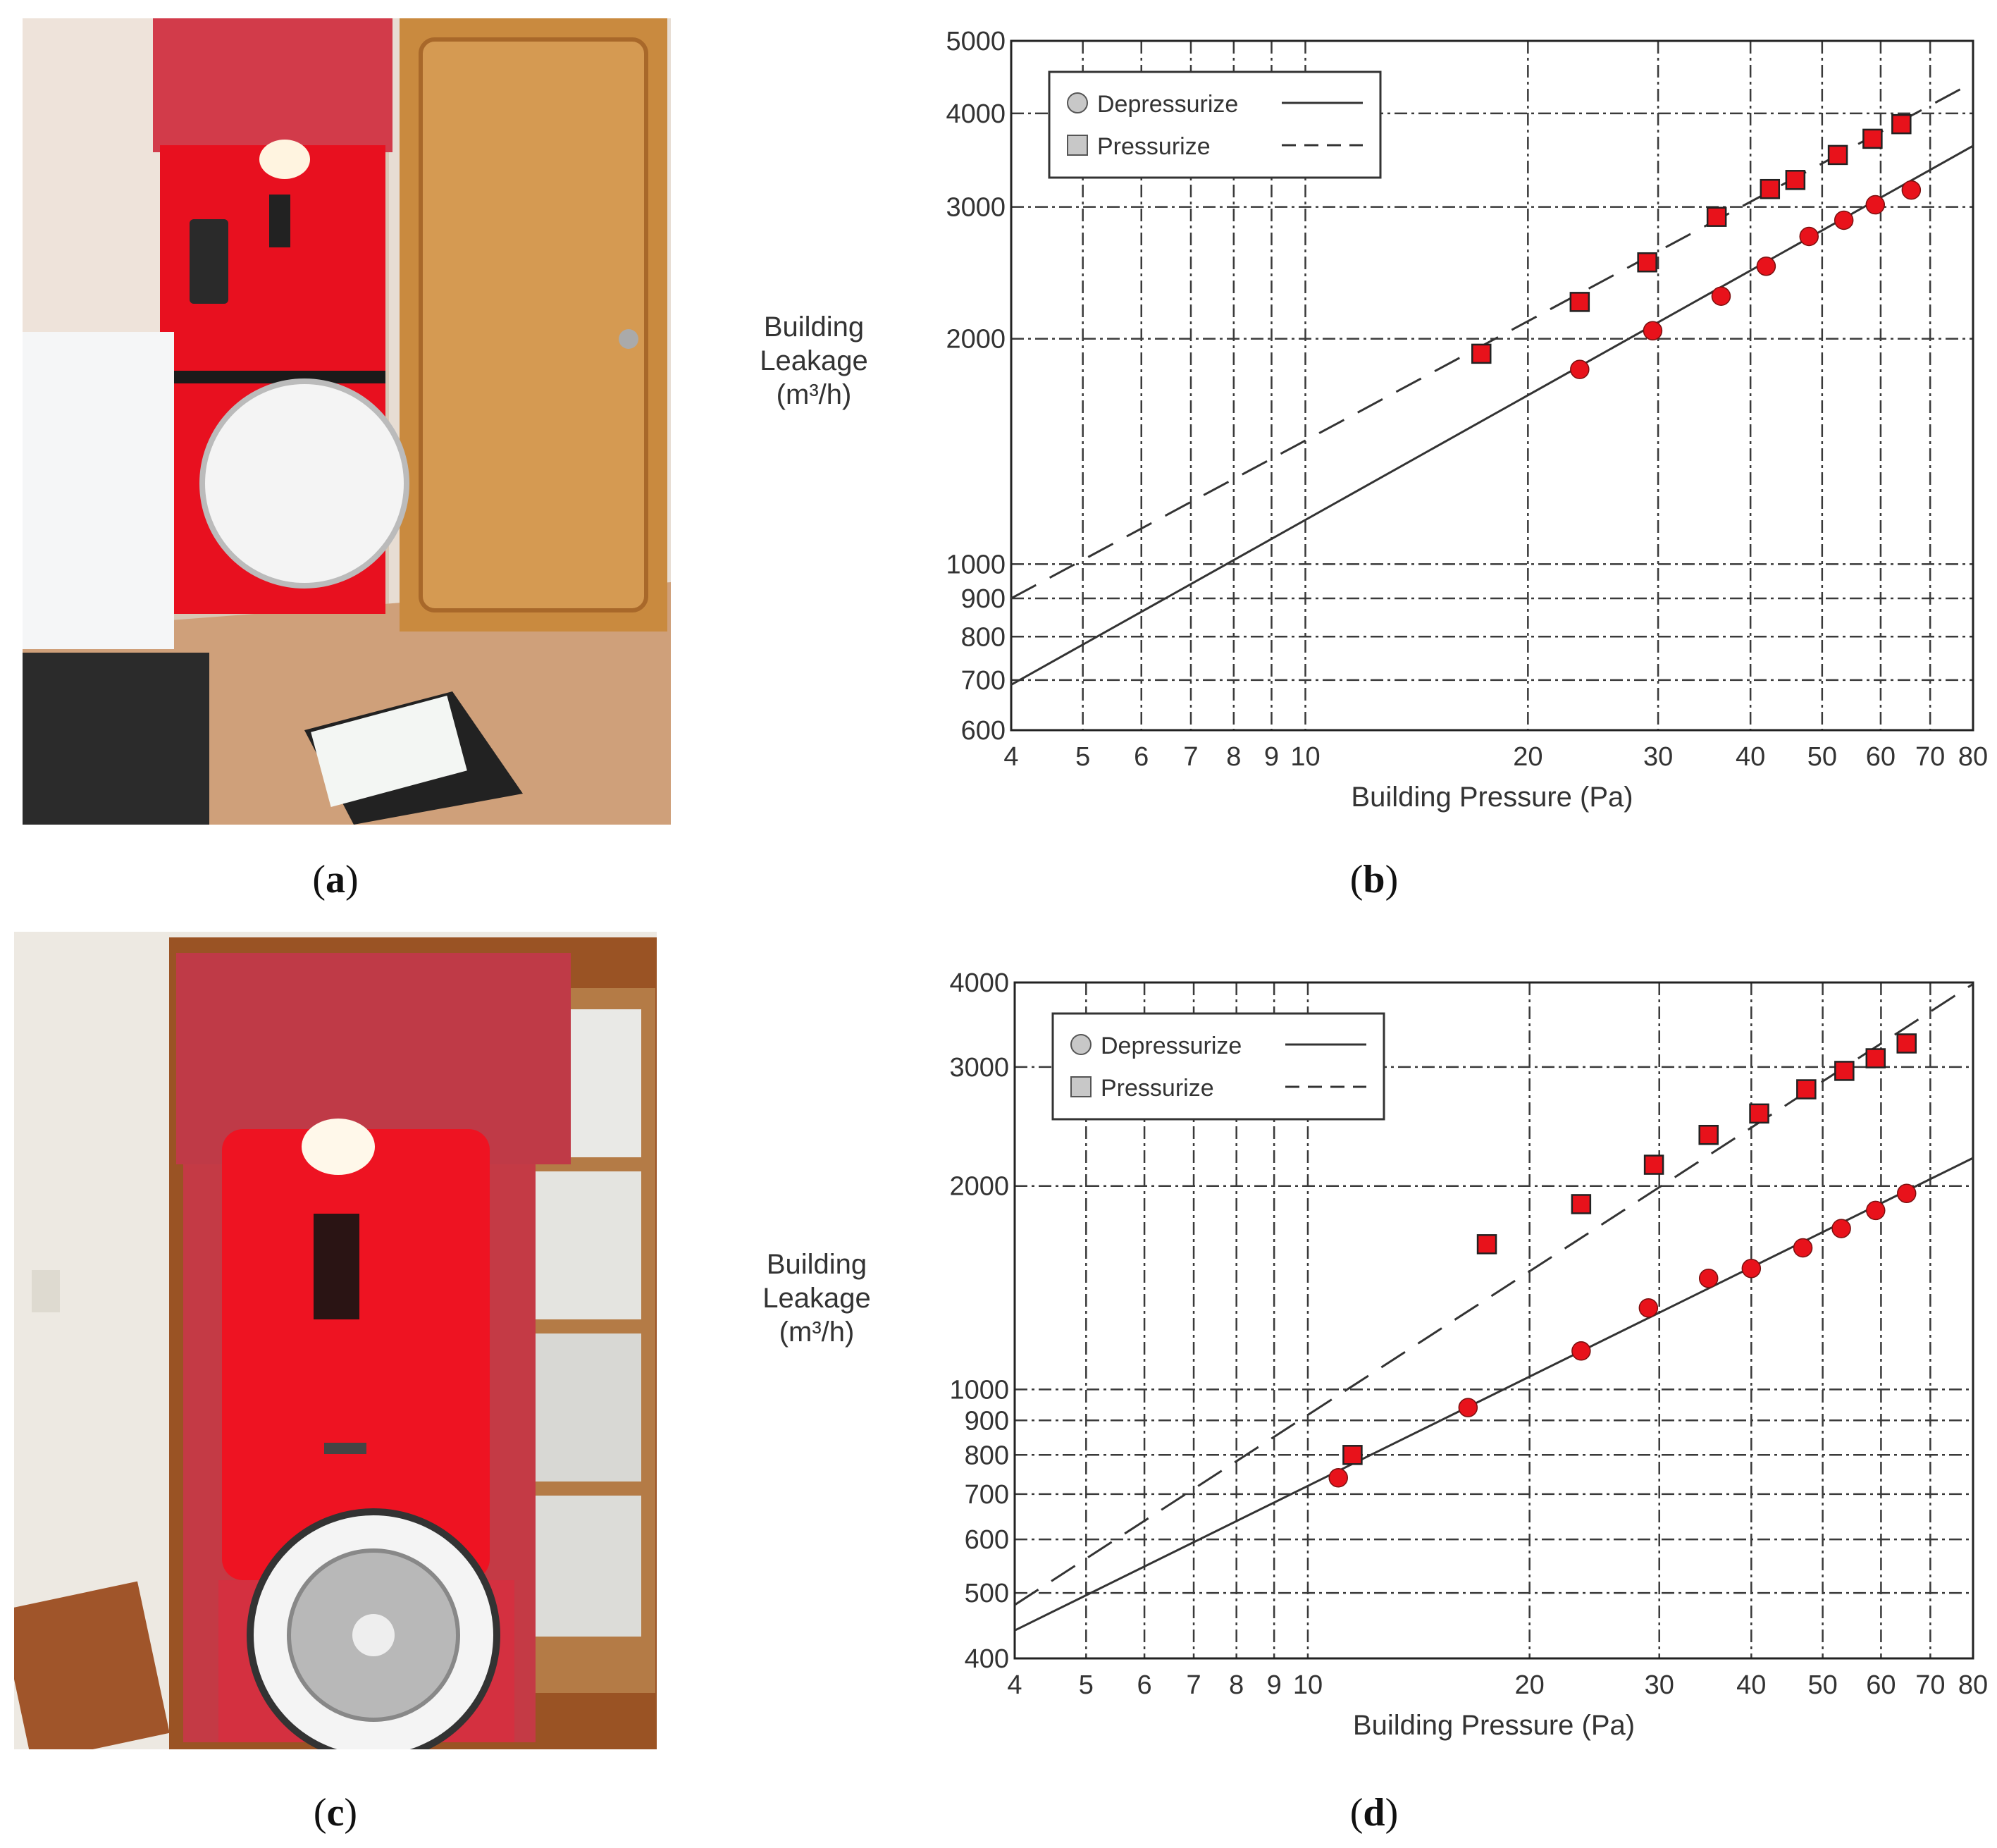  I want to click on chart-b-ytick-label-900: 900, so click(983, 599).